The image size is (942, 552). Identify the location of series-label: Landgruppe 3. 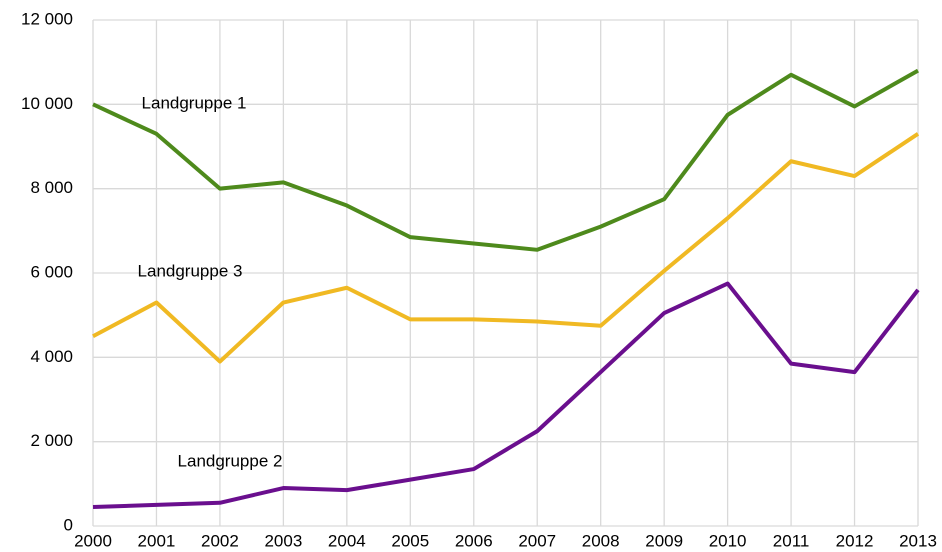
(190, 270).